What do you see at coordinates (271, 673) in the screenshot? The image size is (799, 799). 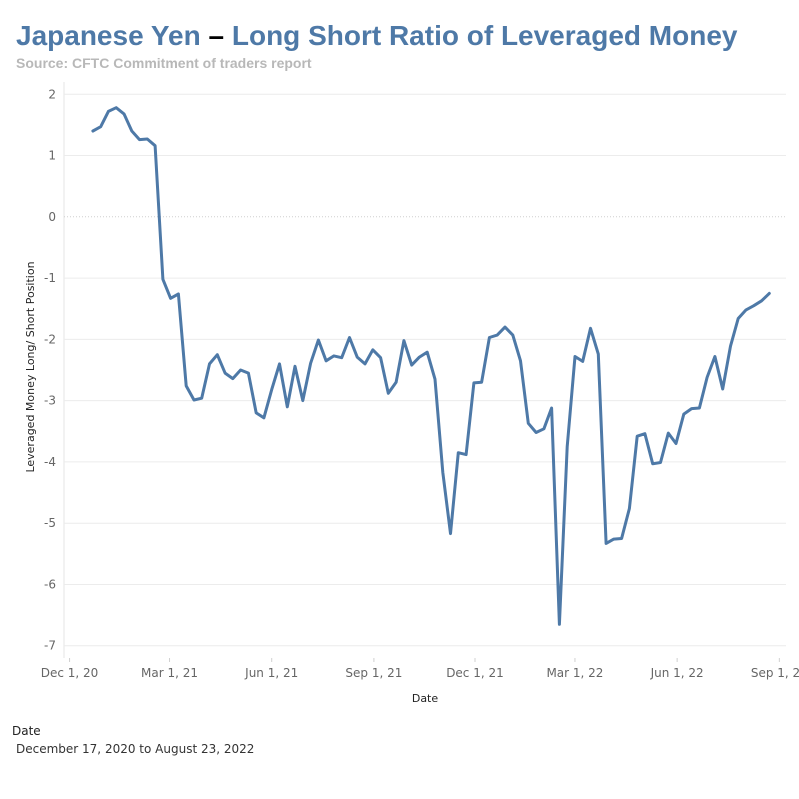 I see `x-tick-label: Jun 1, 21` at bounding box center [271, 673].